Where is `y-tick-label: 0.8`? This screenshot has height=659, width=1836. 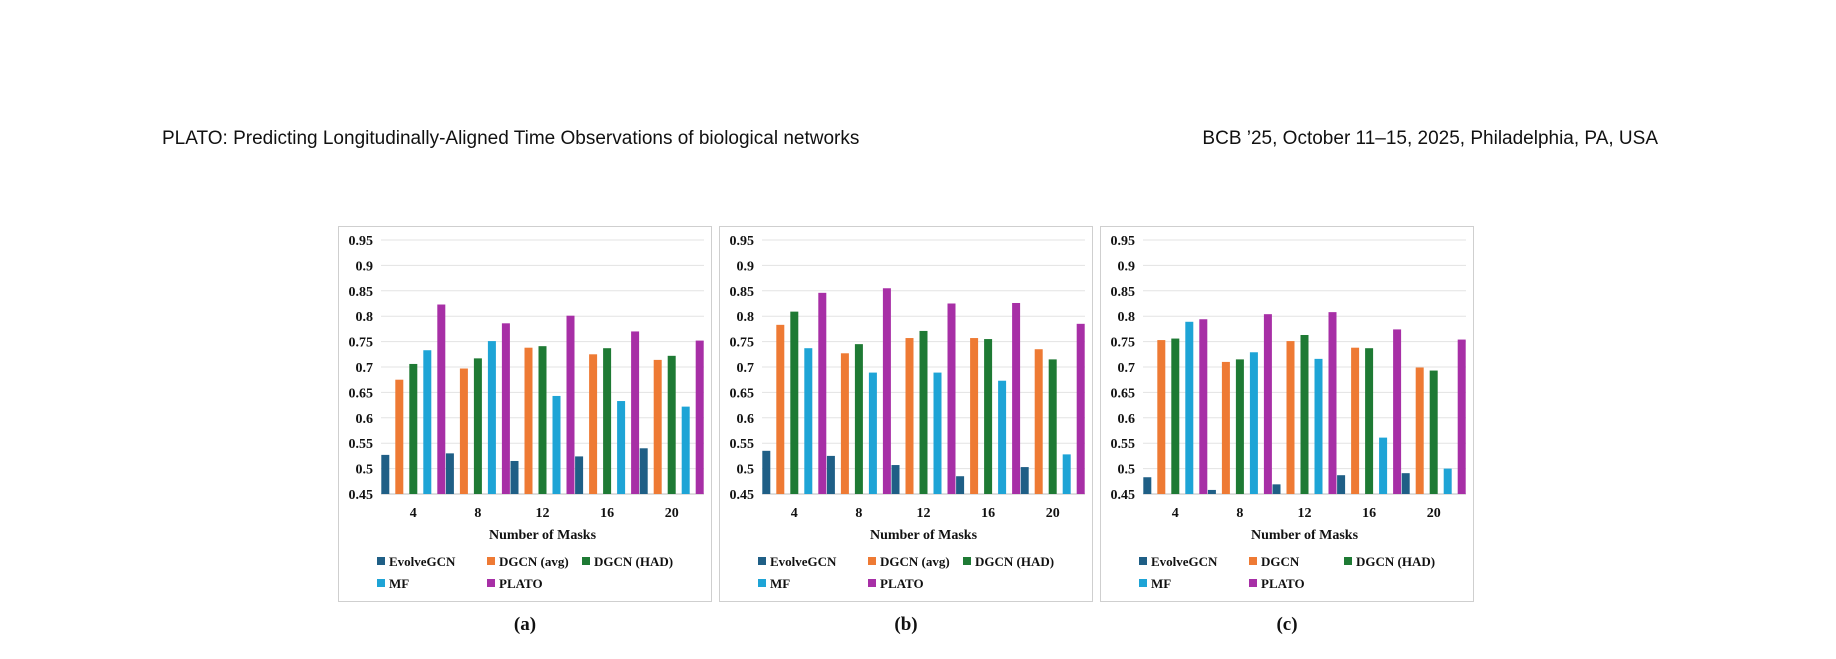
y-tick-label: 0.8 is located at coordinates (1127, 317).